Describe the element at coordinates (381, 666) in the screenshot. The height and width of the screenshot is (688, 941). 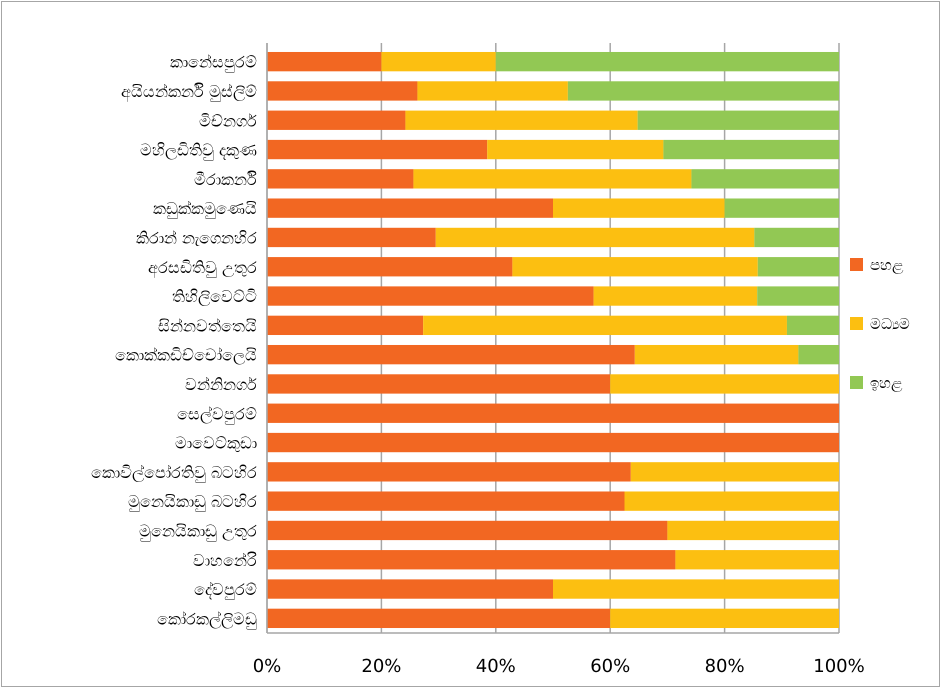
I see `x-tick-label: 20%` at that location.